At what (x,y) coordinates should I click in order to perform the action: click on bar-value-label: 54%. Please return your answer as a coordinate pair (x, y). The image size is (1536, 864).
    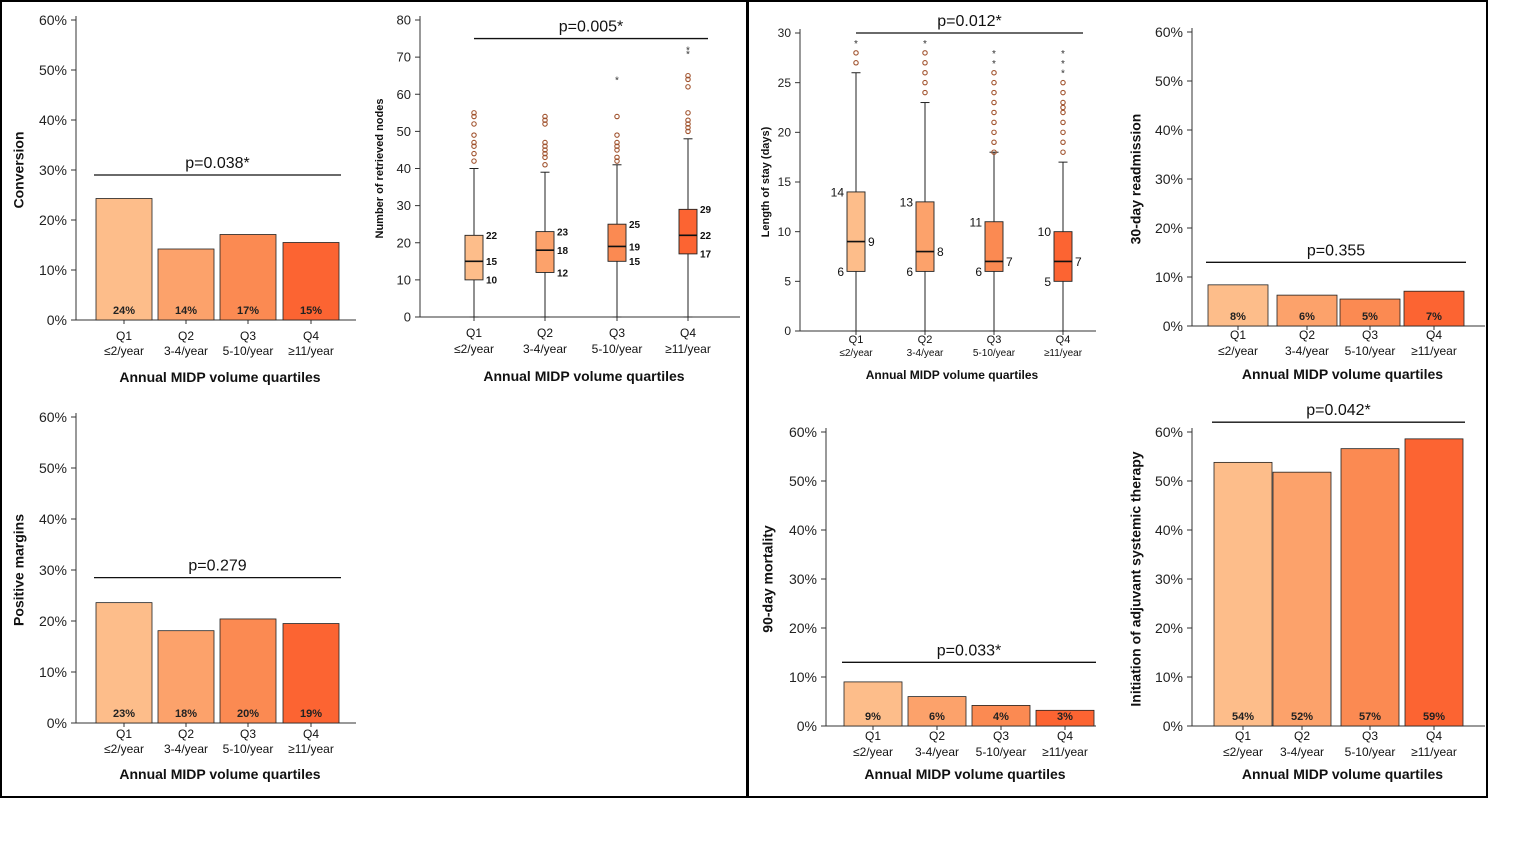
    Looking at the image, I should click on (1243, 717).